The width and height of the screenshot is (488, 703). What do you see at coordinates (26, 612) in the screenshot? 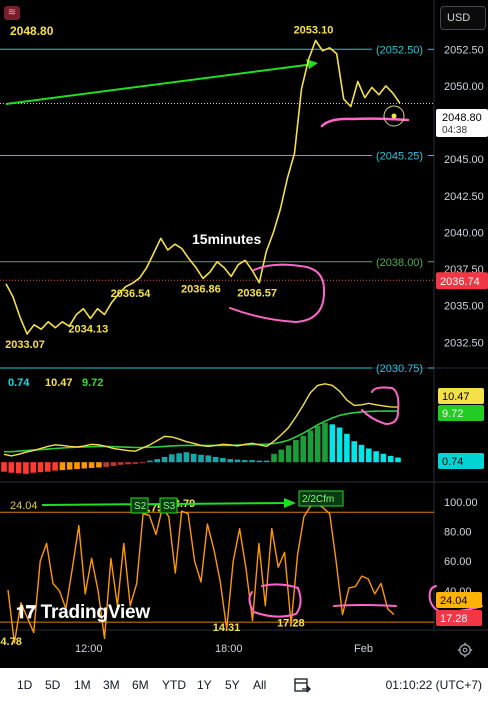
I see `tradingview-logo-icon: 𝟏𝟕` at bounding box center [26, 612].